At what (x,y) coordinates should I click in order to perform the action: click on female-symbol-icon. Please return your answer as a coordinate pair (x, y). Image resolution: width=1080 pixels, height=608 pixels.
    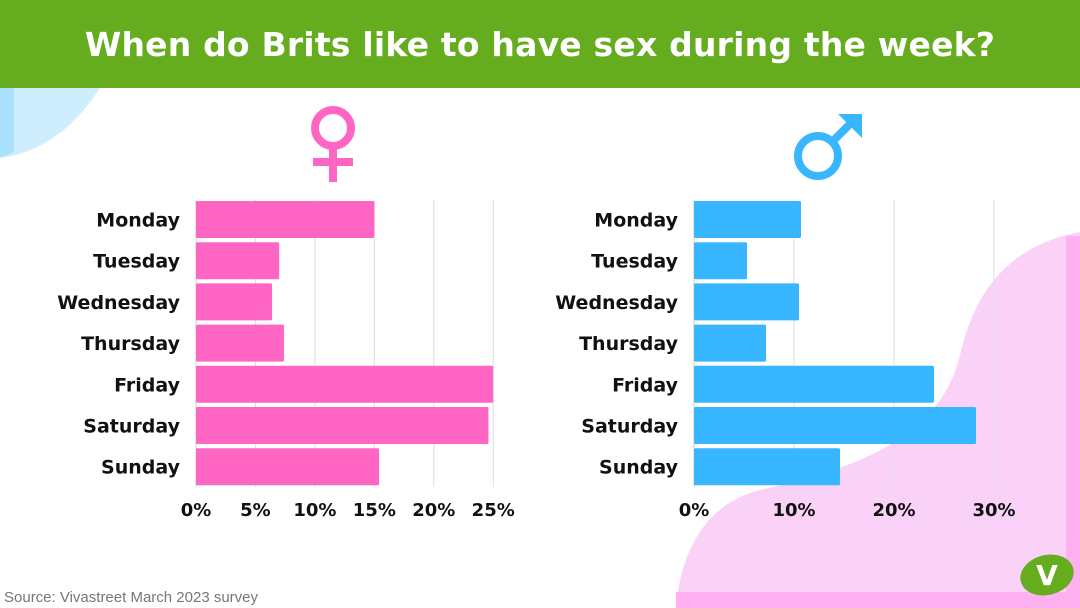
    Looking at the image, I should click on (333, 144).